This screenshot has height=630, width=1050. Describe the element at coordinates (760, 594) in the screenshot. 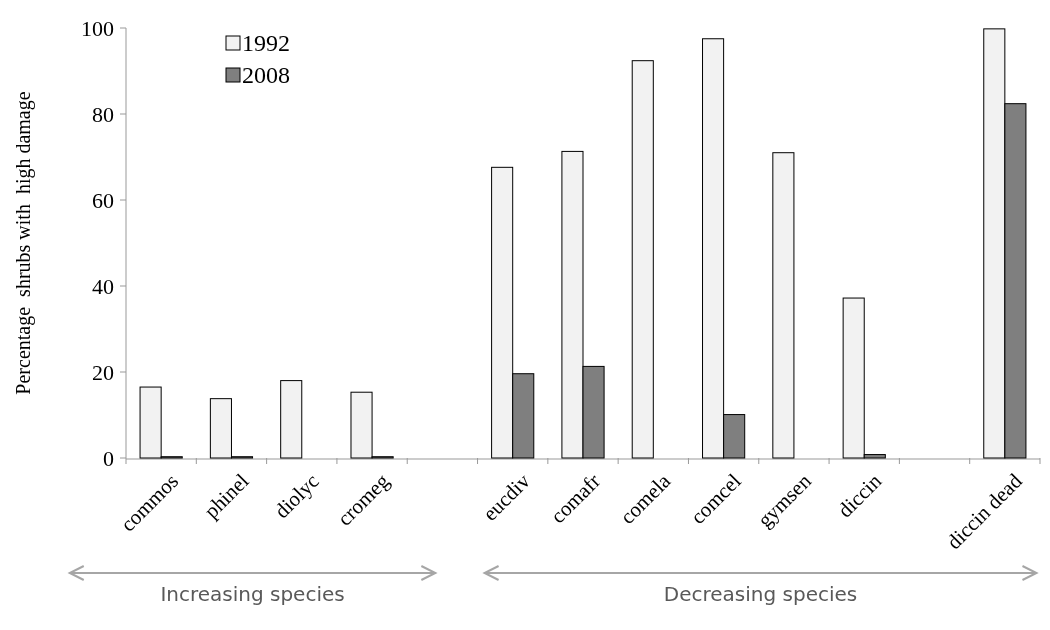

I see `text: Decreasing species` at that location.